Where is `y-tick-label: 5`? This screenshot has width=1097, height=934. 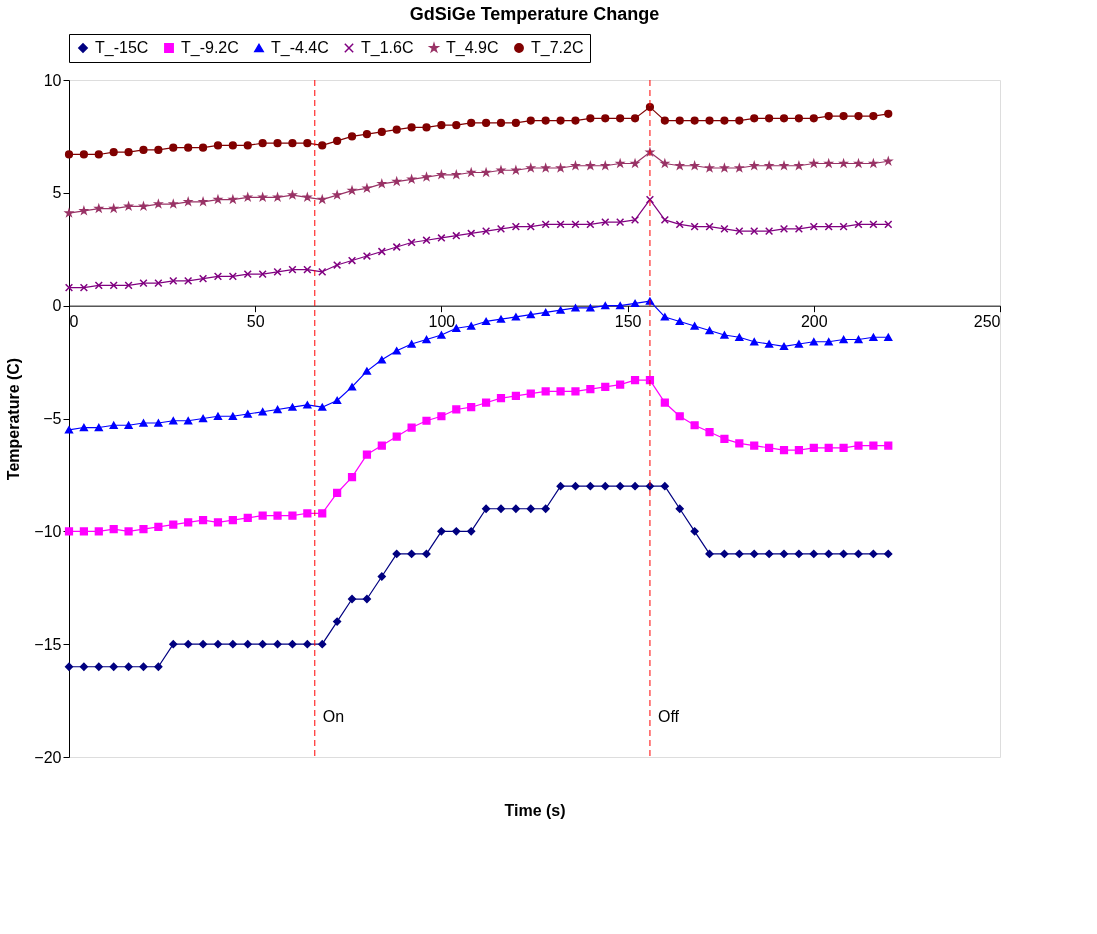 y-tick-label: 5 is located at coordinates (57, 193).